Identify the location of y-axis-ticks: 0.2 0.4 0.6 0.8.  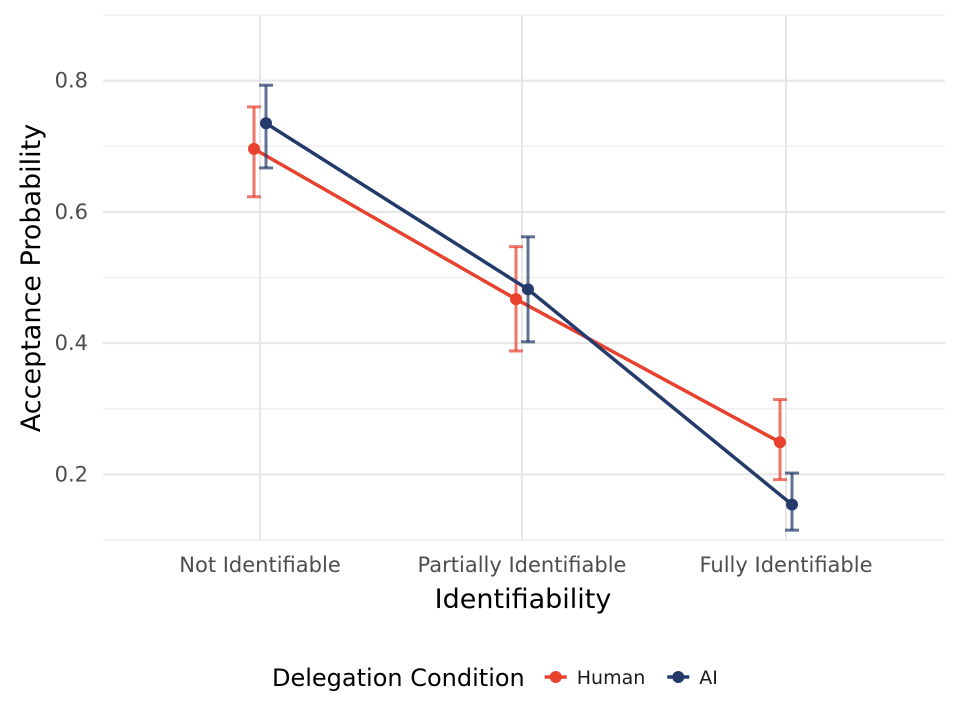
(71, 278).